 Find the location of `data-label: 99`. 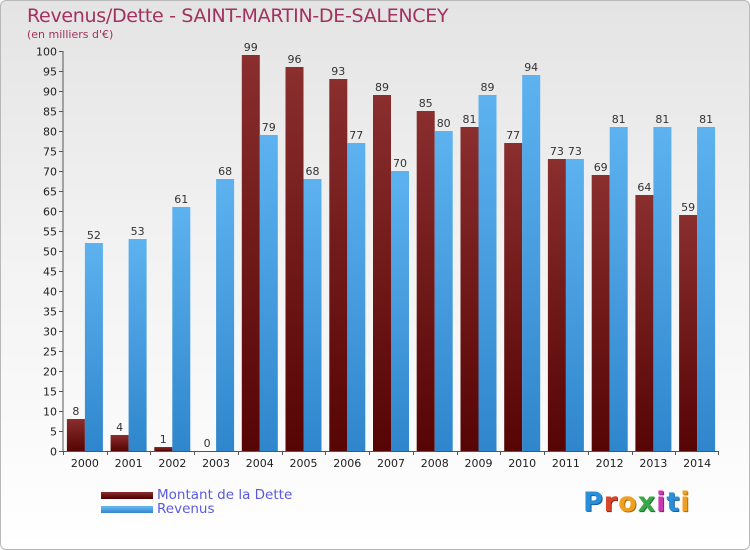

data-label: 99 is located at coordinates (251, 47).